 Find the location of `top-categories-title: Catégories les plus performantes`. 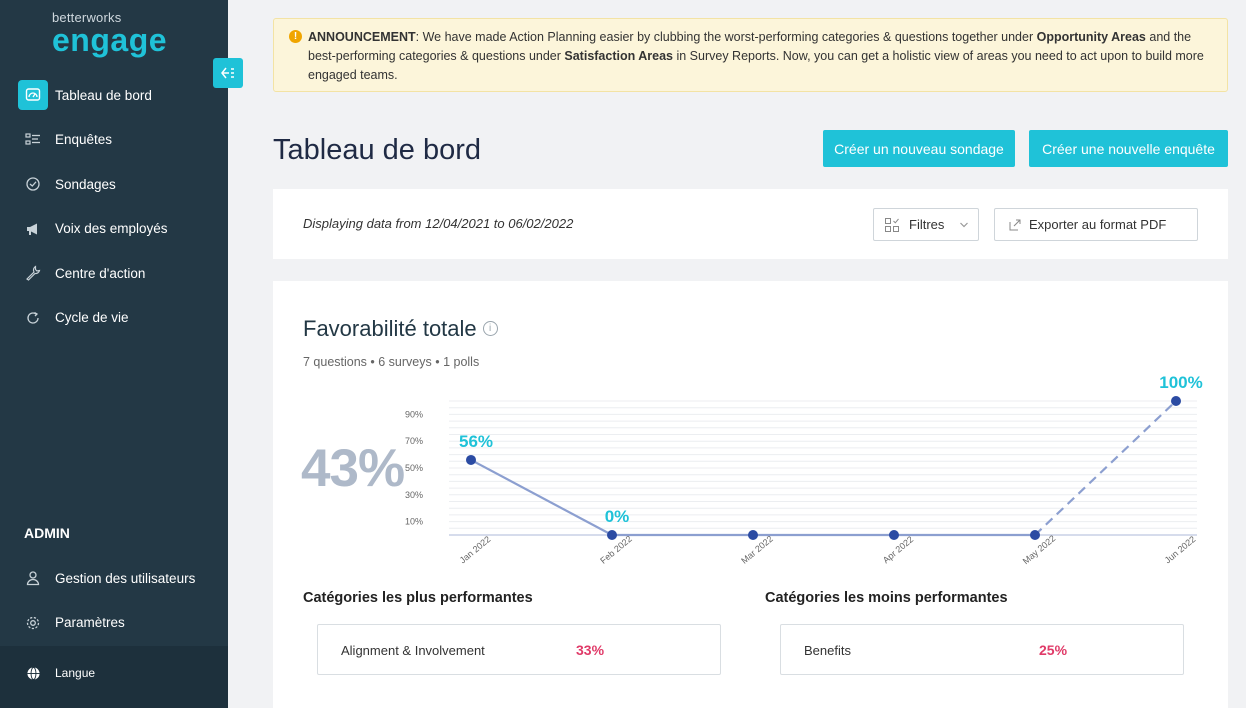

top-categories-title: Catégories les plus performantes is located at coordinates (418, 598).